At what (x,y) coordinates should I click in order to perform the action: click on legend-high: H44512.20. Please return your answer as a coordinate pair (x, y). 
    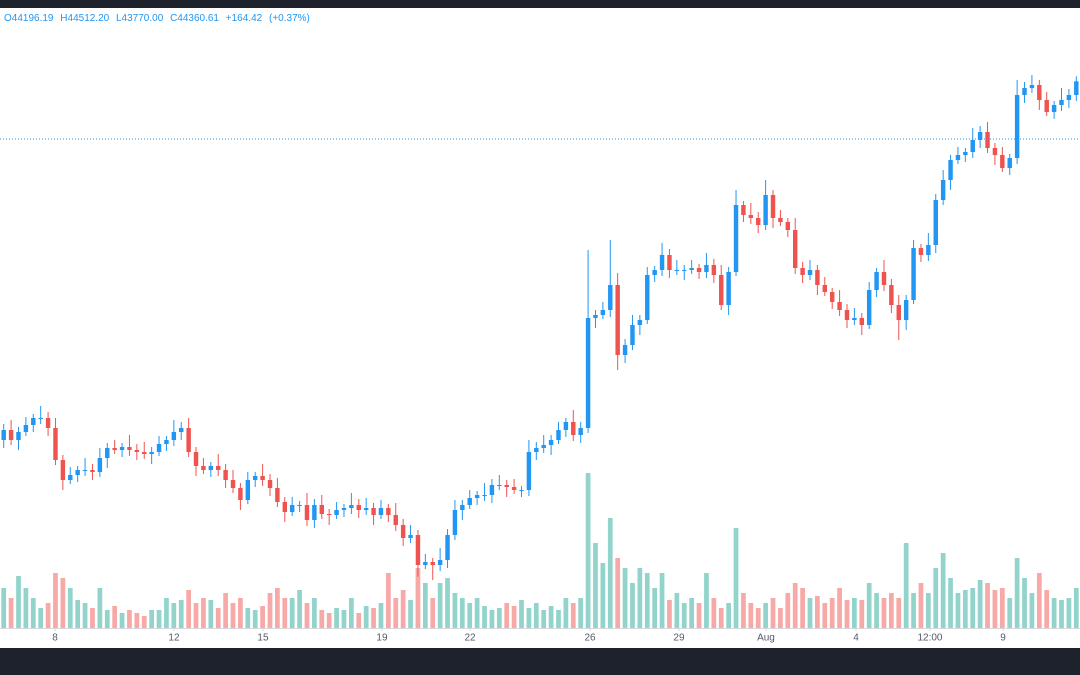
    Looking at the image, I should click on (84, 18).